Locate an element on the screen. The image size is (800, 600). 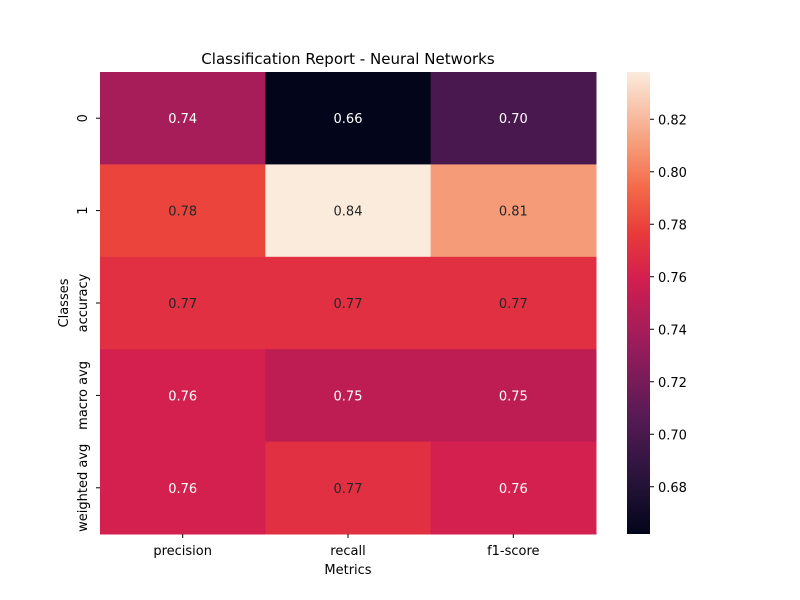
chart-title: Classification Report - Neural Networks is located at coordinates (348, 59).